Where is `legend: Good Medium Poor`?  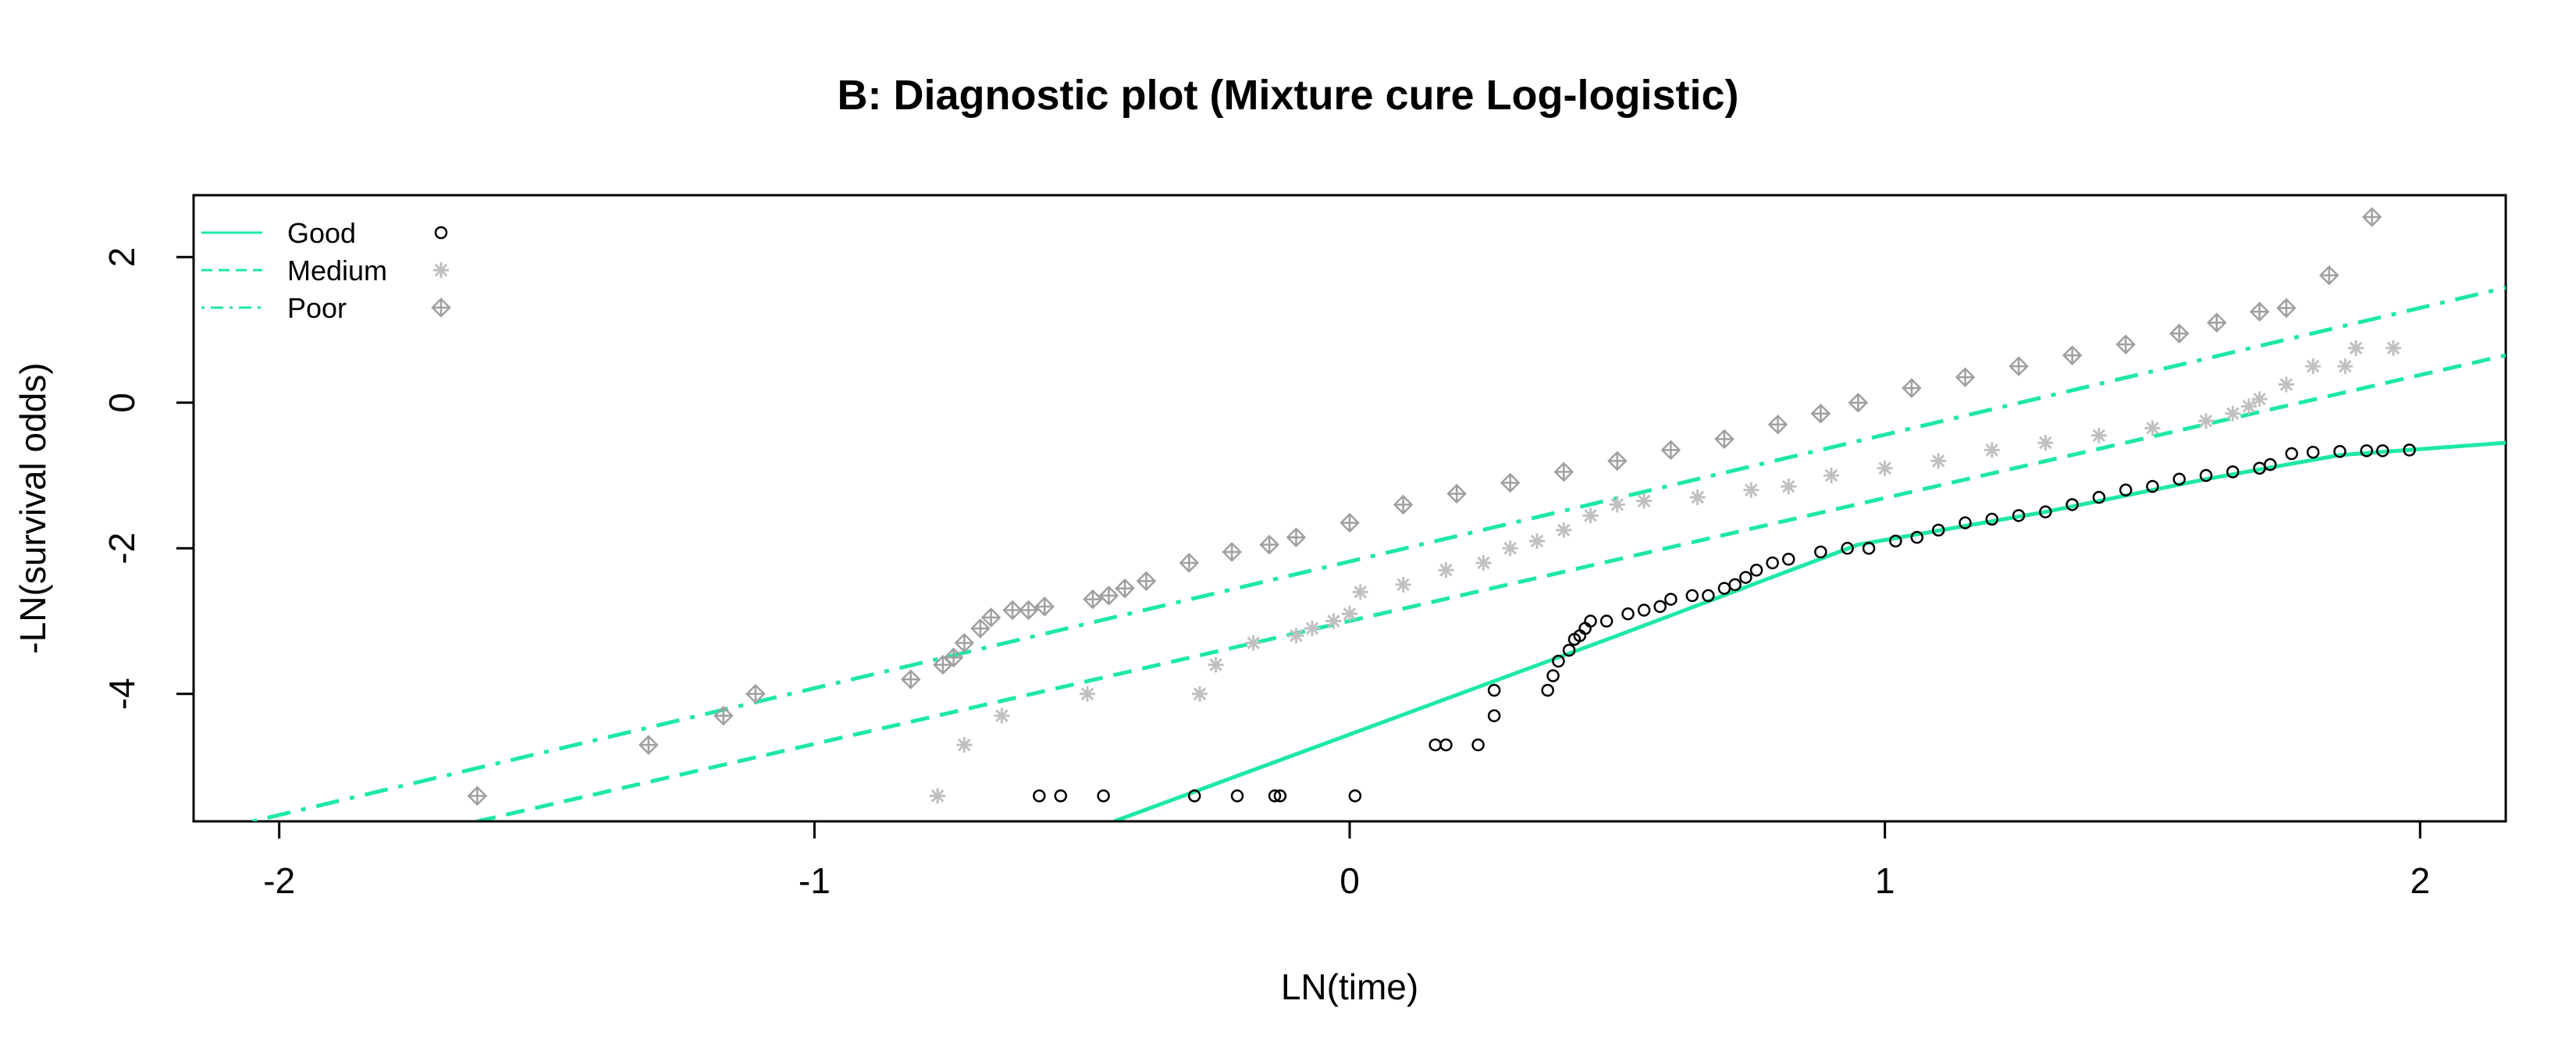 legend: Good Medium Poor is located at coordinates (326, 270).